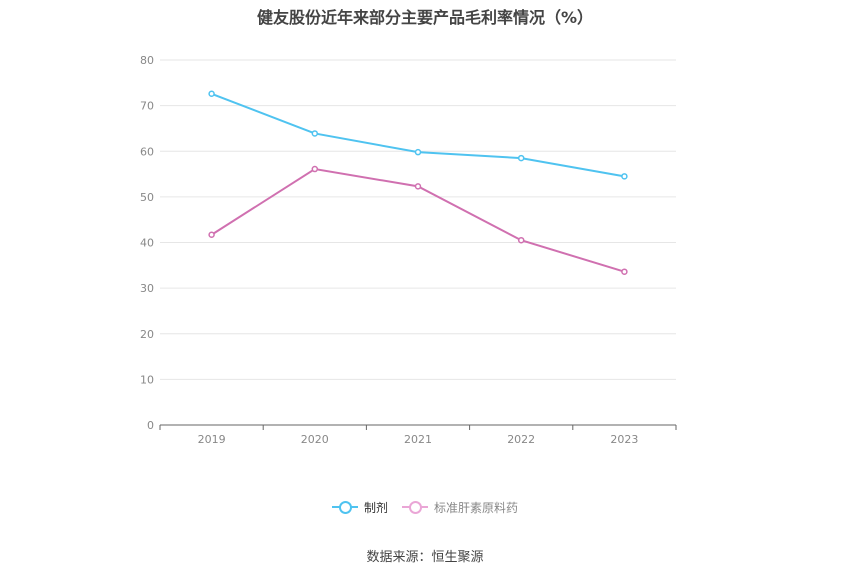  Describe the element at coordinates (147, 197) in the screenshot. I see `y-tick-label-50: 50` at that location.